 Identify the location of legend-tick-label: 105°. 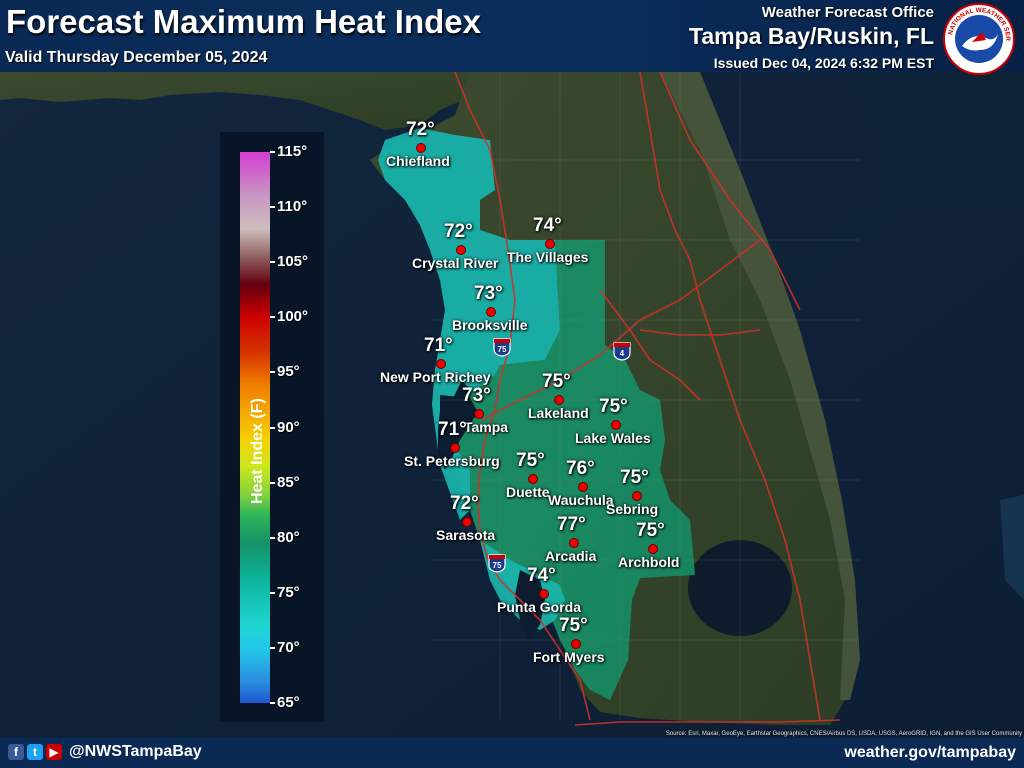
(293, 262).